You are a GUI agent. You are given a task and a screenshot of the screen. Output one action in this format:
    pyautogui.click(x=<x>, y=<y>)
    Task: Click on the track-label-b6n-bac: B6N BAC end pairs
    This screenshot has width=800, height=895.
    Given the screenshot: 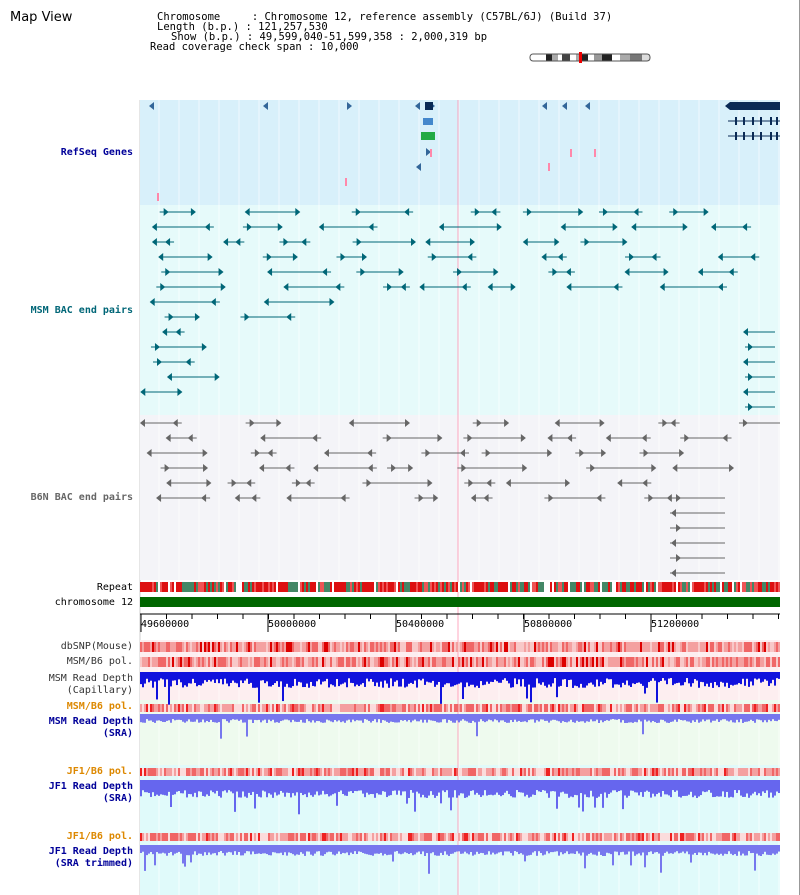 What is the action you would take?
    pyautogui.click(x=81, y=497)
    